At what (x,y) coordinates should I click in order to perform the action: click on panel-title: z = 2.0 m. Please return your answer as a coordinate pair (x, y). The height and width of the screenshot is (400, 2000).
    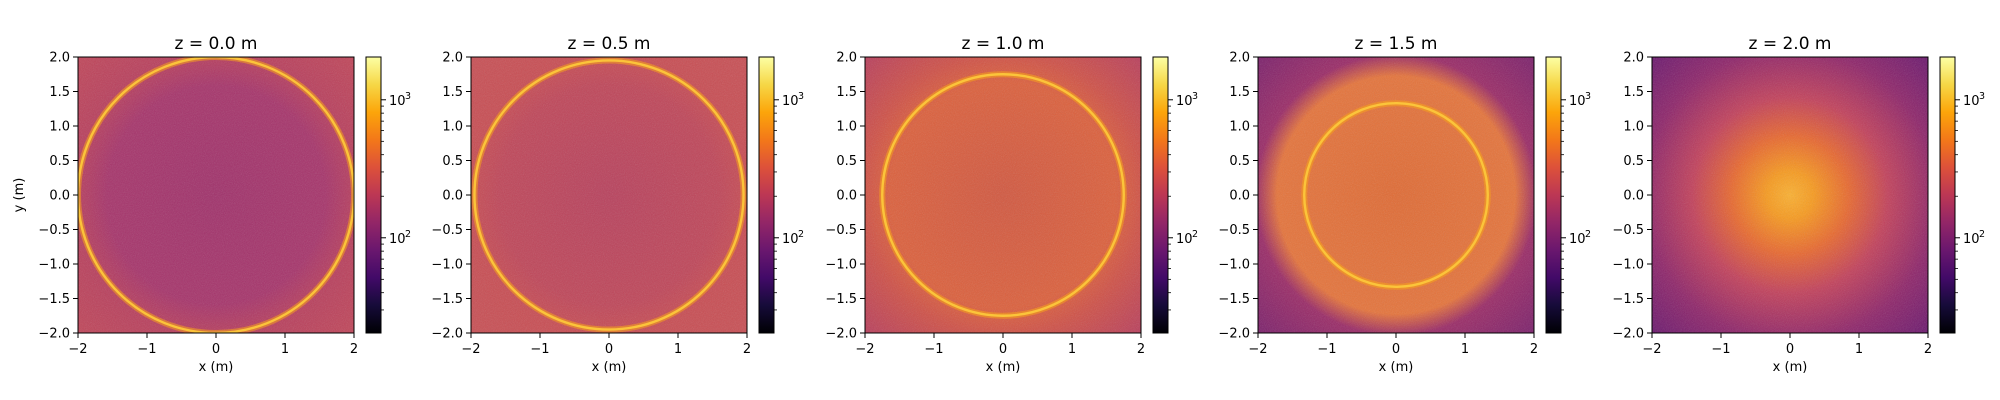
    Looking at the image, I should click on (1790, 44).